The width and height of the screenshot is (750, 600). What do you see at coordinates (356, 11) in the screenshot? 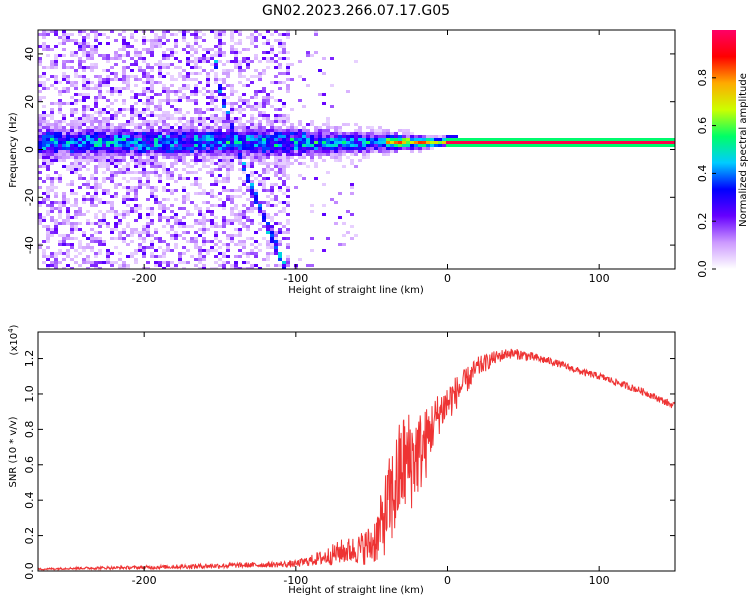
I see `figure-title: GN02.2023.266.07.17.G05` at bounding box center [356, 11].